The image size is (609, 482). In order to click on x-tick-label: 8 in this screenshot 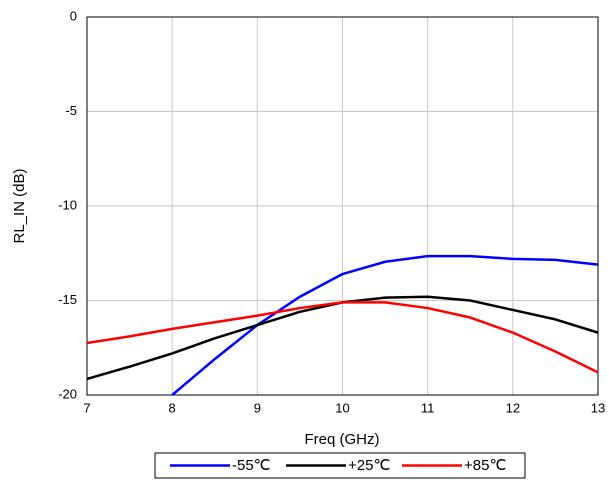, I will do `click(172, 407)`.